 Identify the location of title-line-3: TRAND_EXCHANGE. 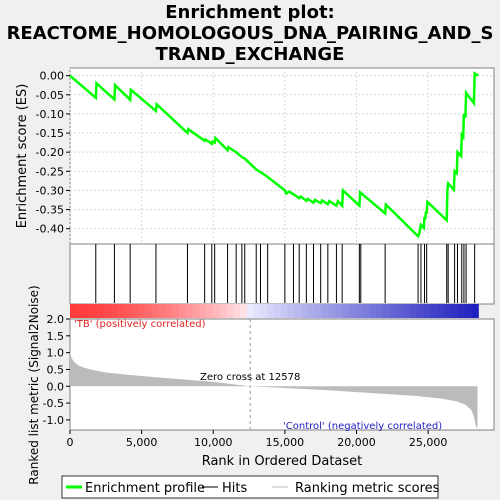
(250, 54).